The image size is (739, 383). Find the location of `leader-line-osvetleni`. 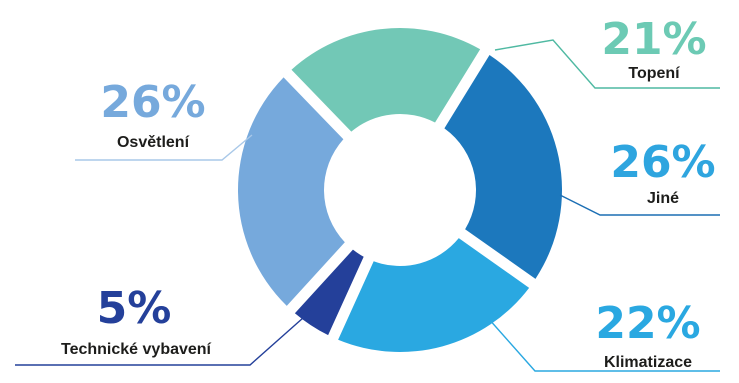

leader-line-osvetleni is located at coordinates (164, 147).